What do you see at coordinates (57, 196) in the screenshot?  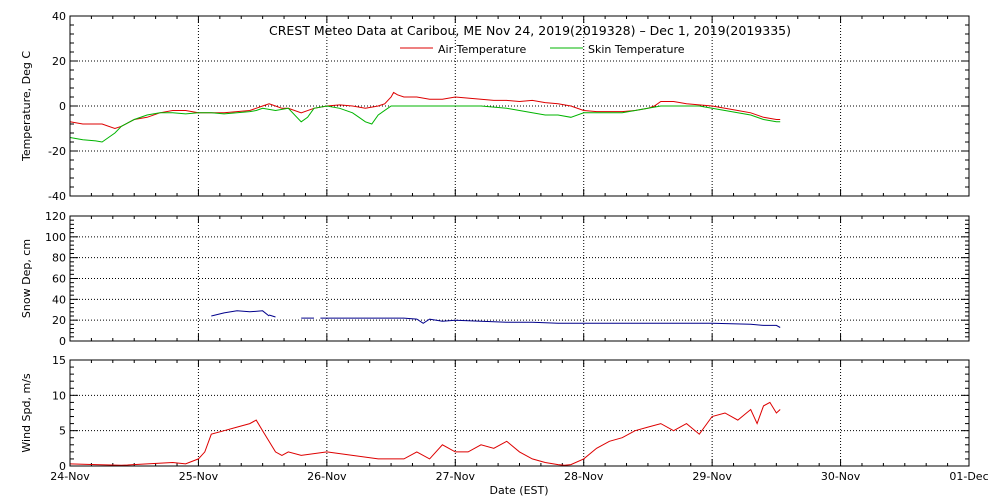 I see `y-tick-label: -40` at bounding box center [57, 196].